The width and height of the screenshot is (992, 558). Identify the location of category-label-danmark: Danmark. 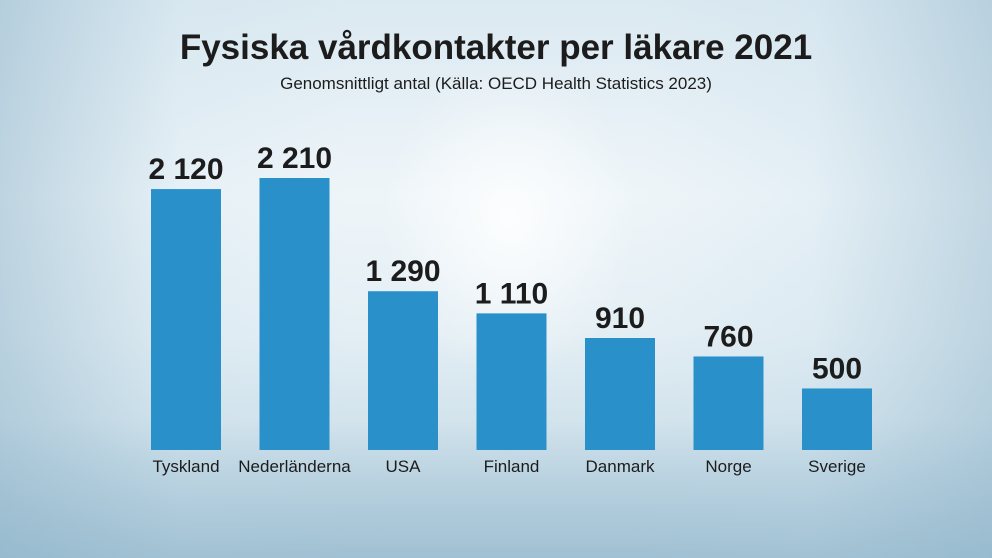
(620, 466).